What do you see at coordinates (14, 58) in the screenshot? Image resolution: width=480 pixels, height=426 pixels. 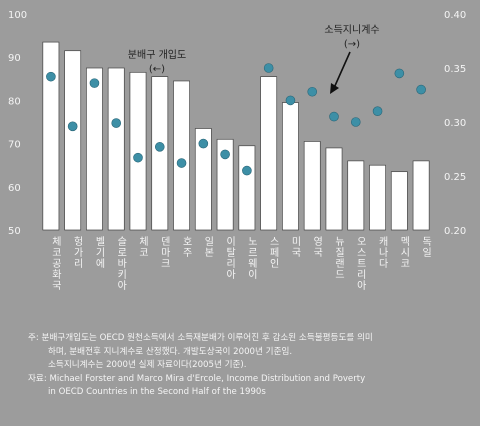 I see `y-left-tick-label: 90` at bounding box center [14, 58].